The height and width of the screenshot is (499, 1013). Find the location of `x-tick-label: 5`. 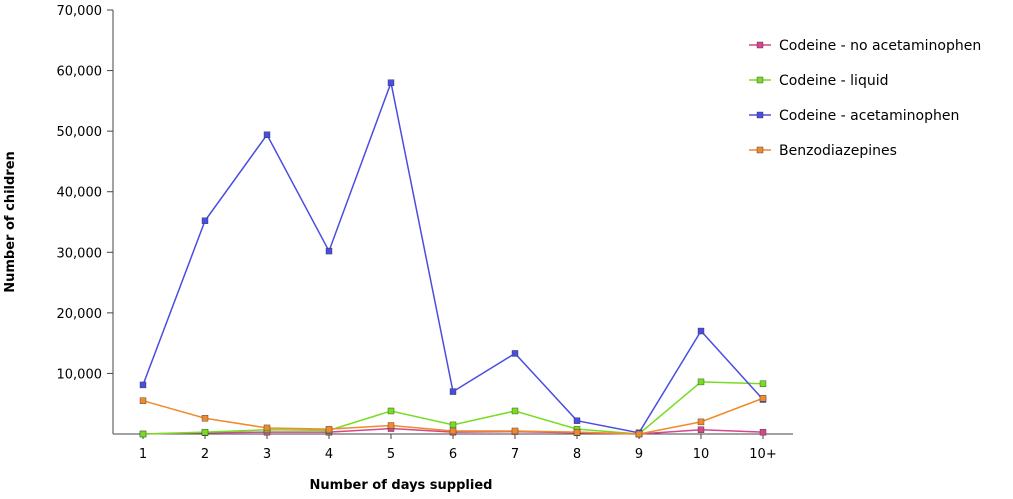

x-tick-label: 5 is located at coordinates (391, 454).